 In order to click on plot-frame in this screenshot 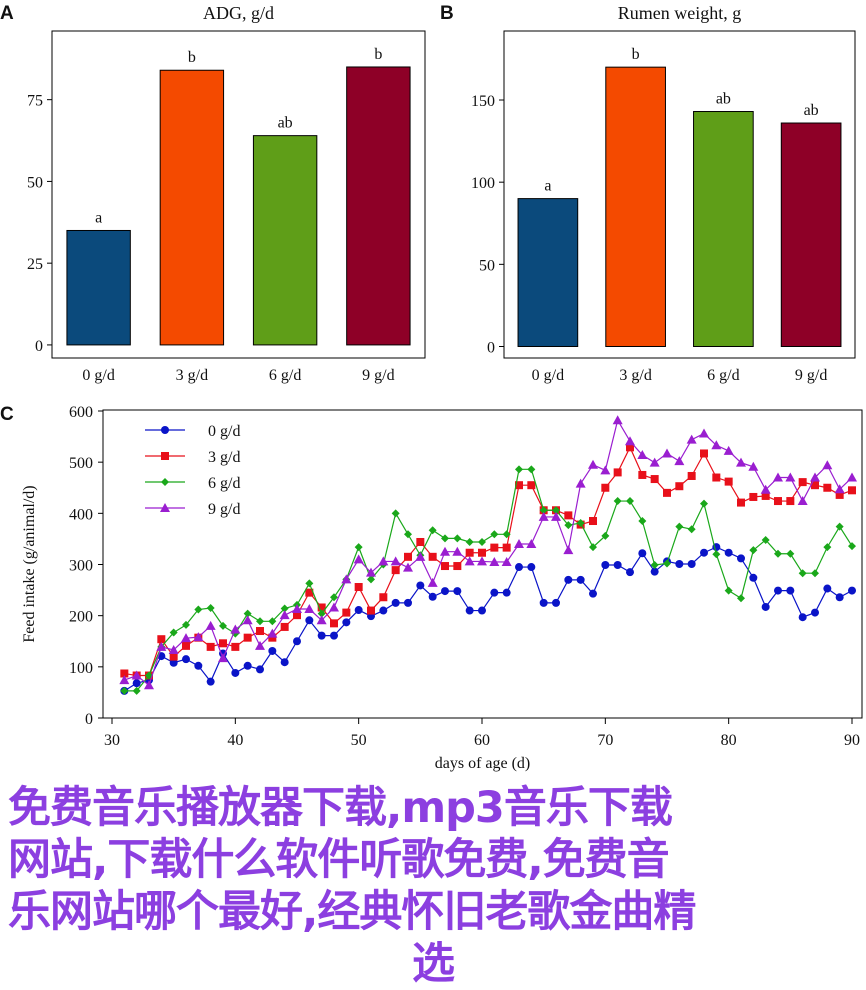, I will do `click(679, 194)`.